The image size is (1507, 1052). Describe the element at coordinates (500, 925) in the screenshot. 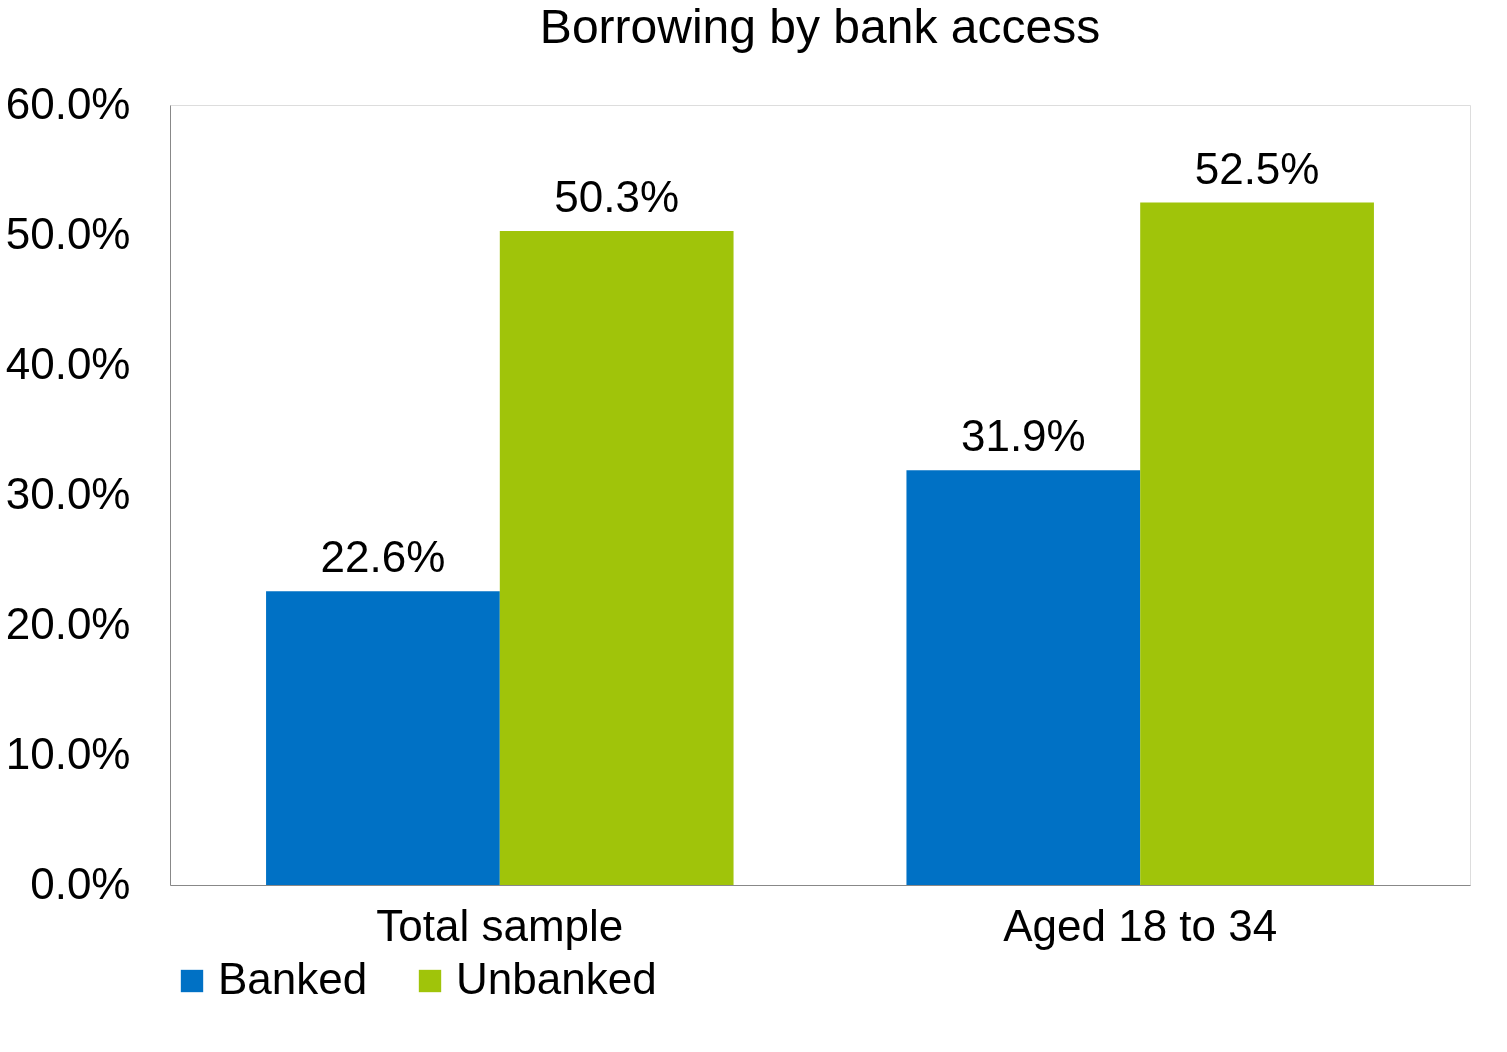

I see `x-tick-label: Total sample` at that location.